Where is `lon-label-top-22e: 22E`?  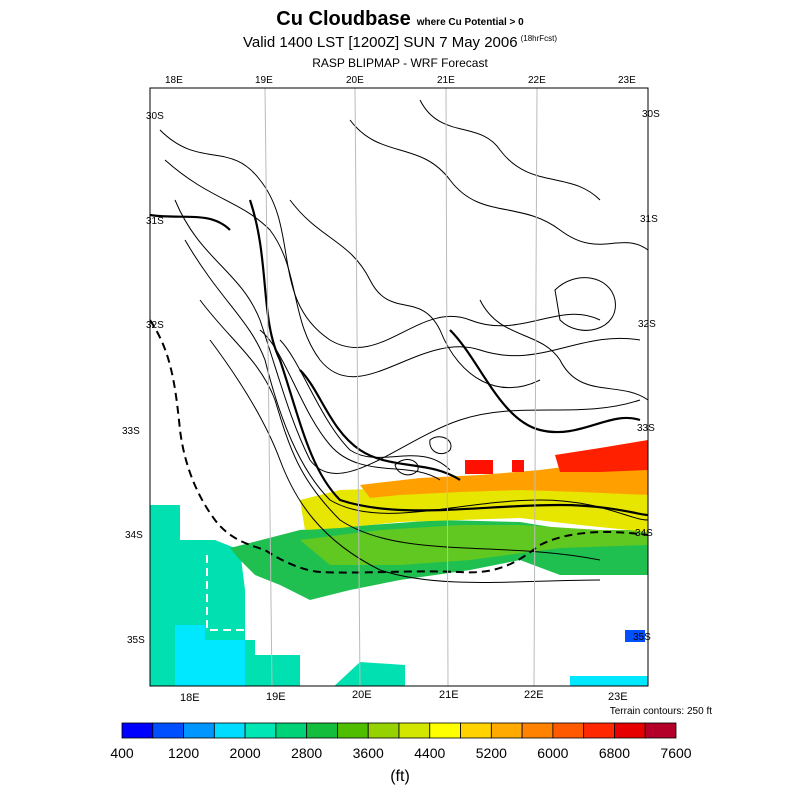 lon-label-top-22e: 22E is located at coordinates (537, 80).